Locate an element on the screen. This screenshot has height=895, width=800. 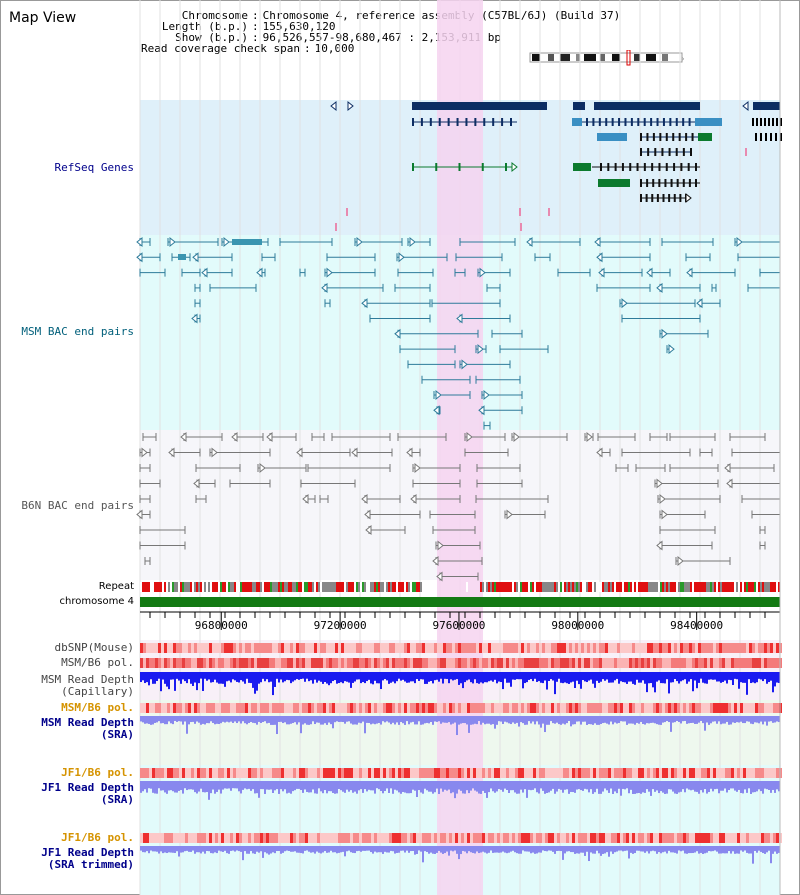
exon is located at coordinates (680, 198).